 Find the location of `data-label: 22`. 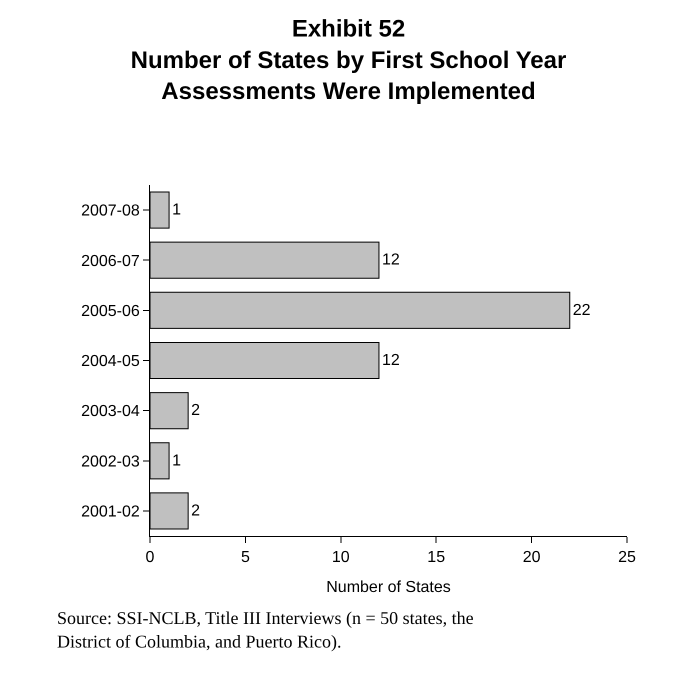

data-label: 22 is located at coordinates (581, 310).